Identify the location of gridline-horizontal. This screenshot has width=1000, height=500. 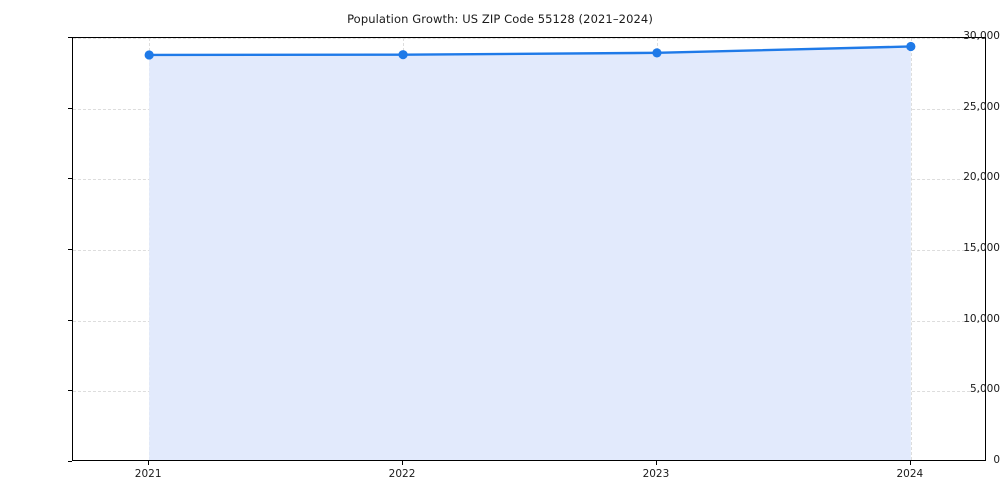
(529, 38).